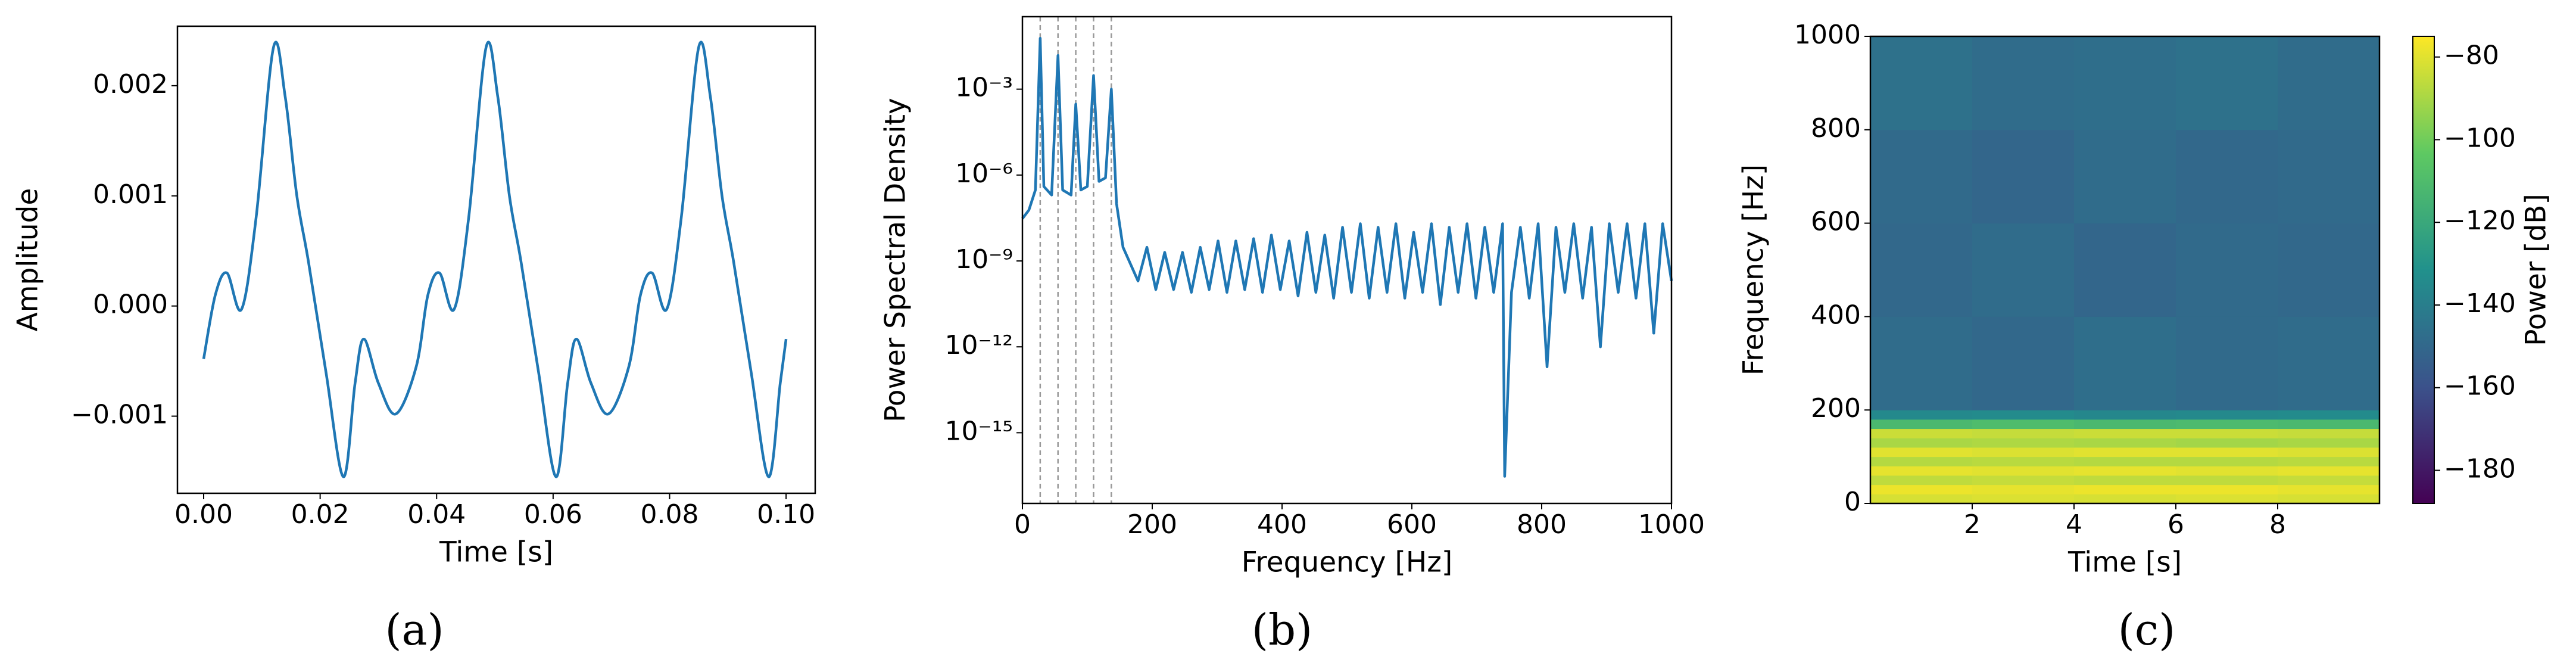  Describe the element at coordinates (2471, 56) in the screenshot. I see `colorbar-tick-label: −80` at that location.